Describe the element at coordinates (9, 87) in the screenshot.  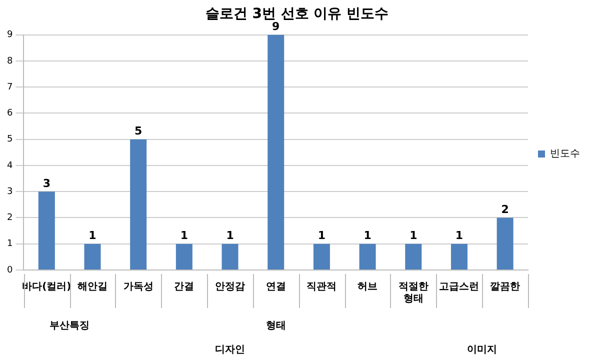
I see `y-tick-label: 7` at that location.